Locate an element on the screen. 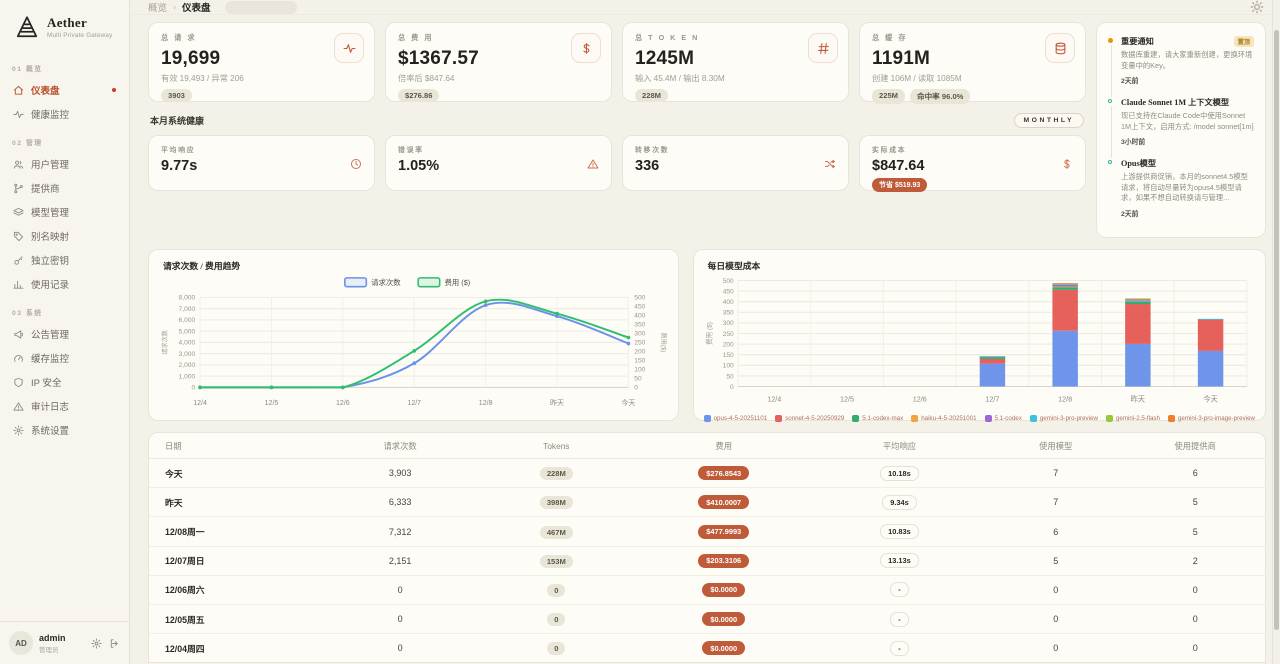 This screenshot has height=664, width=1280. table-header: 日期 请求次数 Tokens 费用 平均响应 使用模型 使用提供商 is located at coordinates (707, 446).